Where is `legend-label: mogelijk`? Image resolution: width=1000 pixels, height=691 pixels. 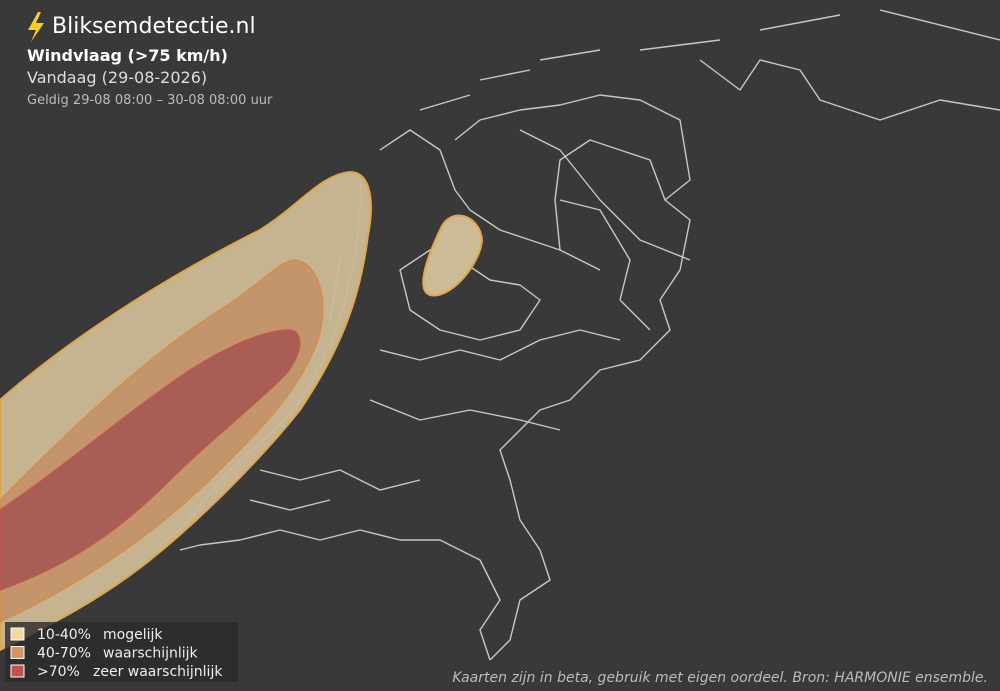
legend-label: mogelijk is located at coordinates (133, 635).